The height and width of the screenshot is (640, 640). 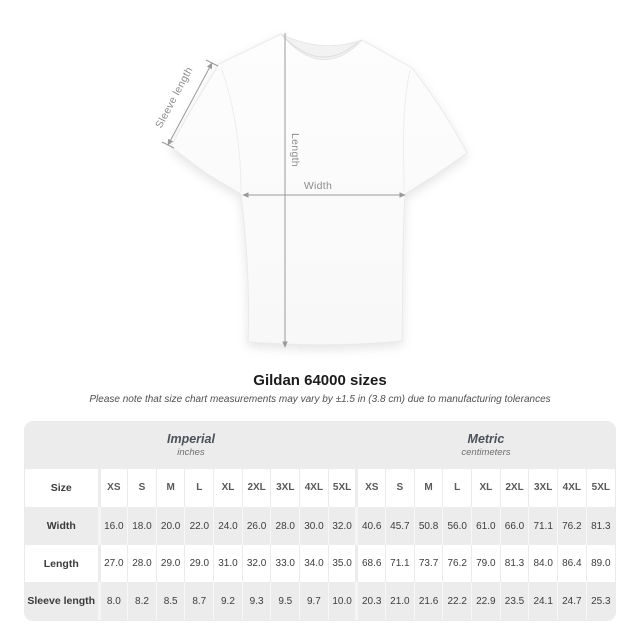 I want to click on length-label: Length, so click(x=295, y=150).